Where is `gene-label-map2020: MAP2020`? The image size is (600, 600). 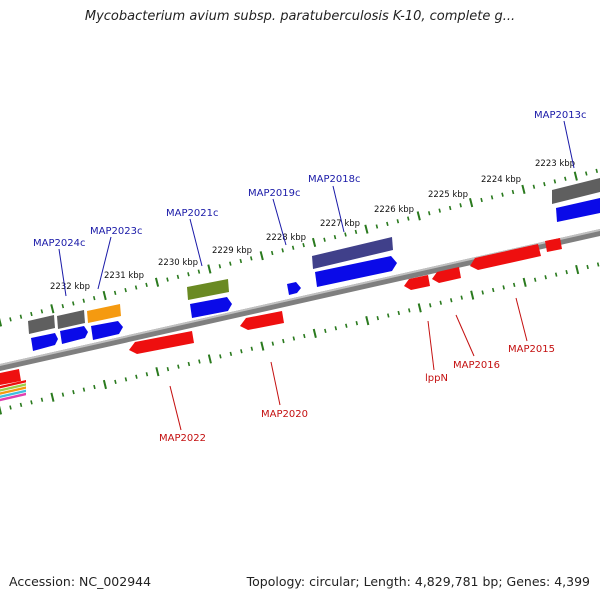
gene-label-map2020: MAP2020 is located at coordinates (284, 414).